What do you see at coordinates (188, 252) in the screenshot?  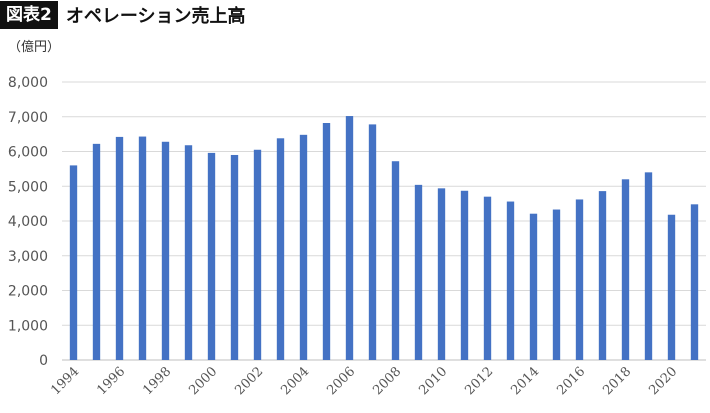 I see `bar-1999` at bounding box center [188, 252].